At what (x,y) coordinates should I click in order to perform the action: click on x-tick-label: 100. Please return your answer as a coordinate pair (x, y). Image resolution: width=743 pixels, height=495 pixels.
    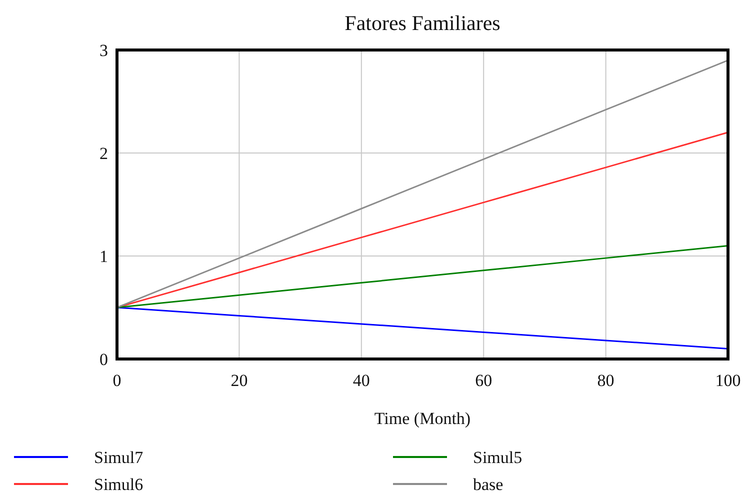
    Looking at the image, I should click on (728, 380).